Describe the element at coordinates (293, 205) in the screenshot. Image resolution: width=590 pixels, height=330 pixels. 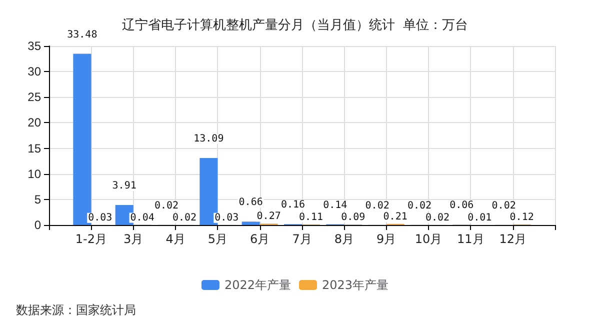
I see `data-label: 0.16` at that location.